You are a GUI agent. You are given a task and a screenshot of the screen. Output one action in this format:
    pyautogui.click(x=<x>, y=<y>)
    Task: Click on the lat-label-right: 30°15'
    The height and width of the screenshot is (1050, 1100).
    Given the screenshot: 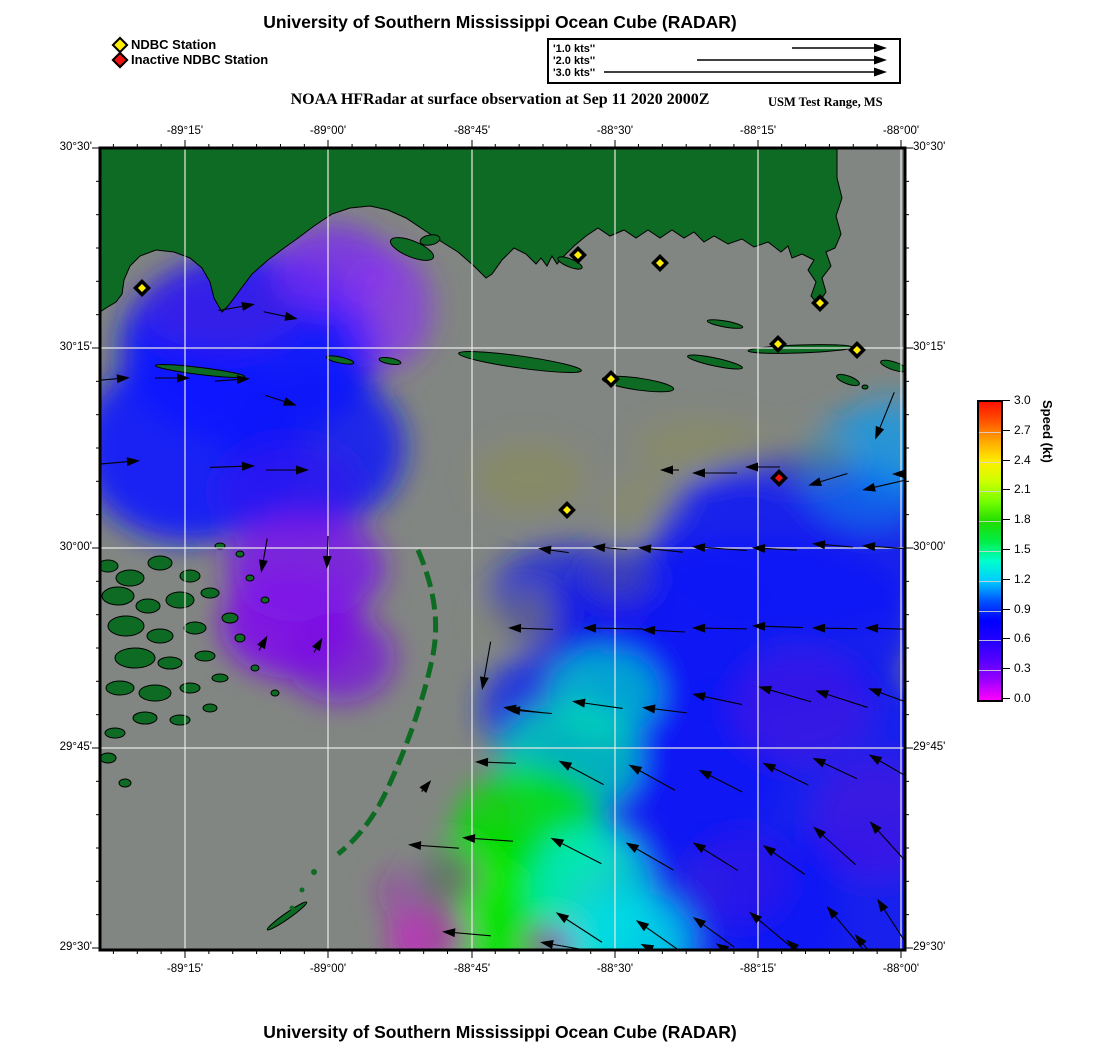 What is the action you would take?
    pyautogui.click(x=929, y=347)
    